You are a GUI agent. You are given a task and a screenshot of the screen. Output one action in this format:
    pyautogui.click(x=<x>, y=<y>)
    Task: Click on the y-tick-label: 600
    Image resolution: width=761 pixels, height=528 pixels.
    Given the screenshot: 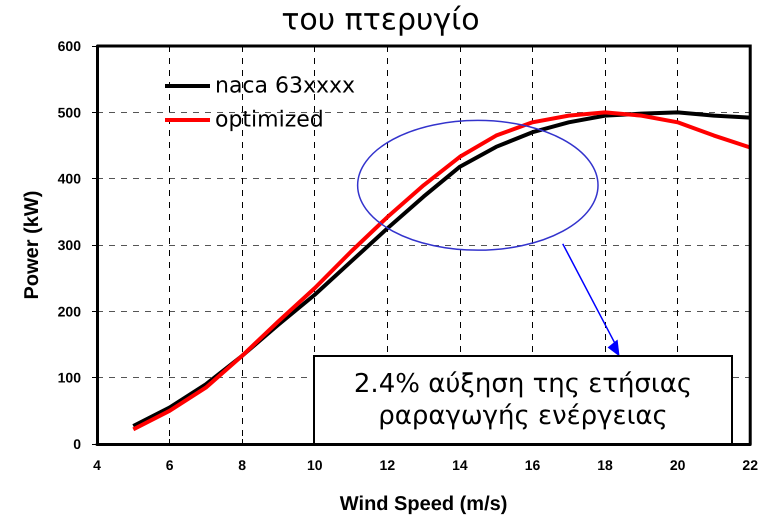 What is the action you would take?
    pyautogui.click(x=70, y=46)
    